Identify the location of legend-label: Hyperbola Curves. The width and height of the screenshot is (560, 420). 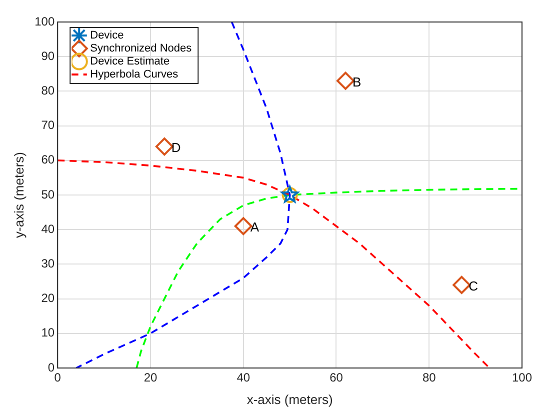
(134, 74).